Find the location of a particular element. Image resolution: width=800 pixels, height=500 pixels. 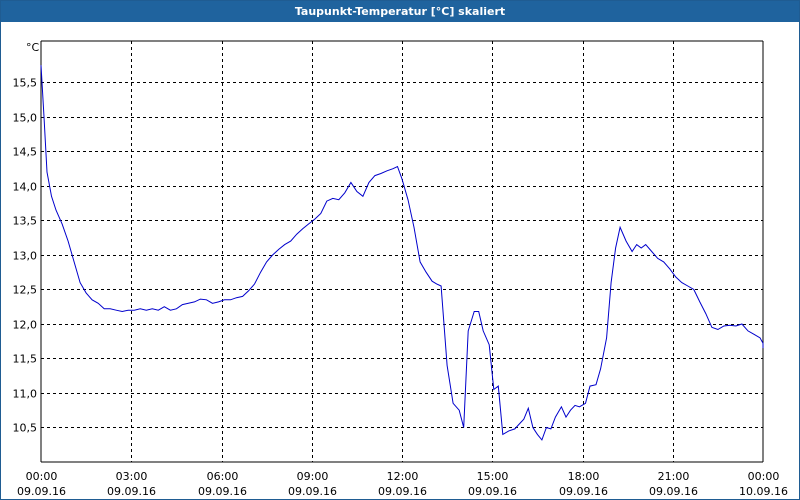

y-axis-unit-label: °C is located at coordinates (33, 47).